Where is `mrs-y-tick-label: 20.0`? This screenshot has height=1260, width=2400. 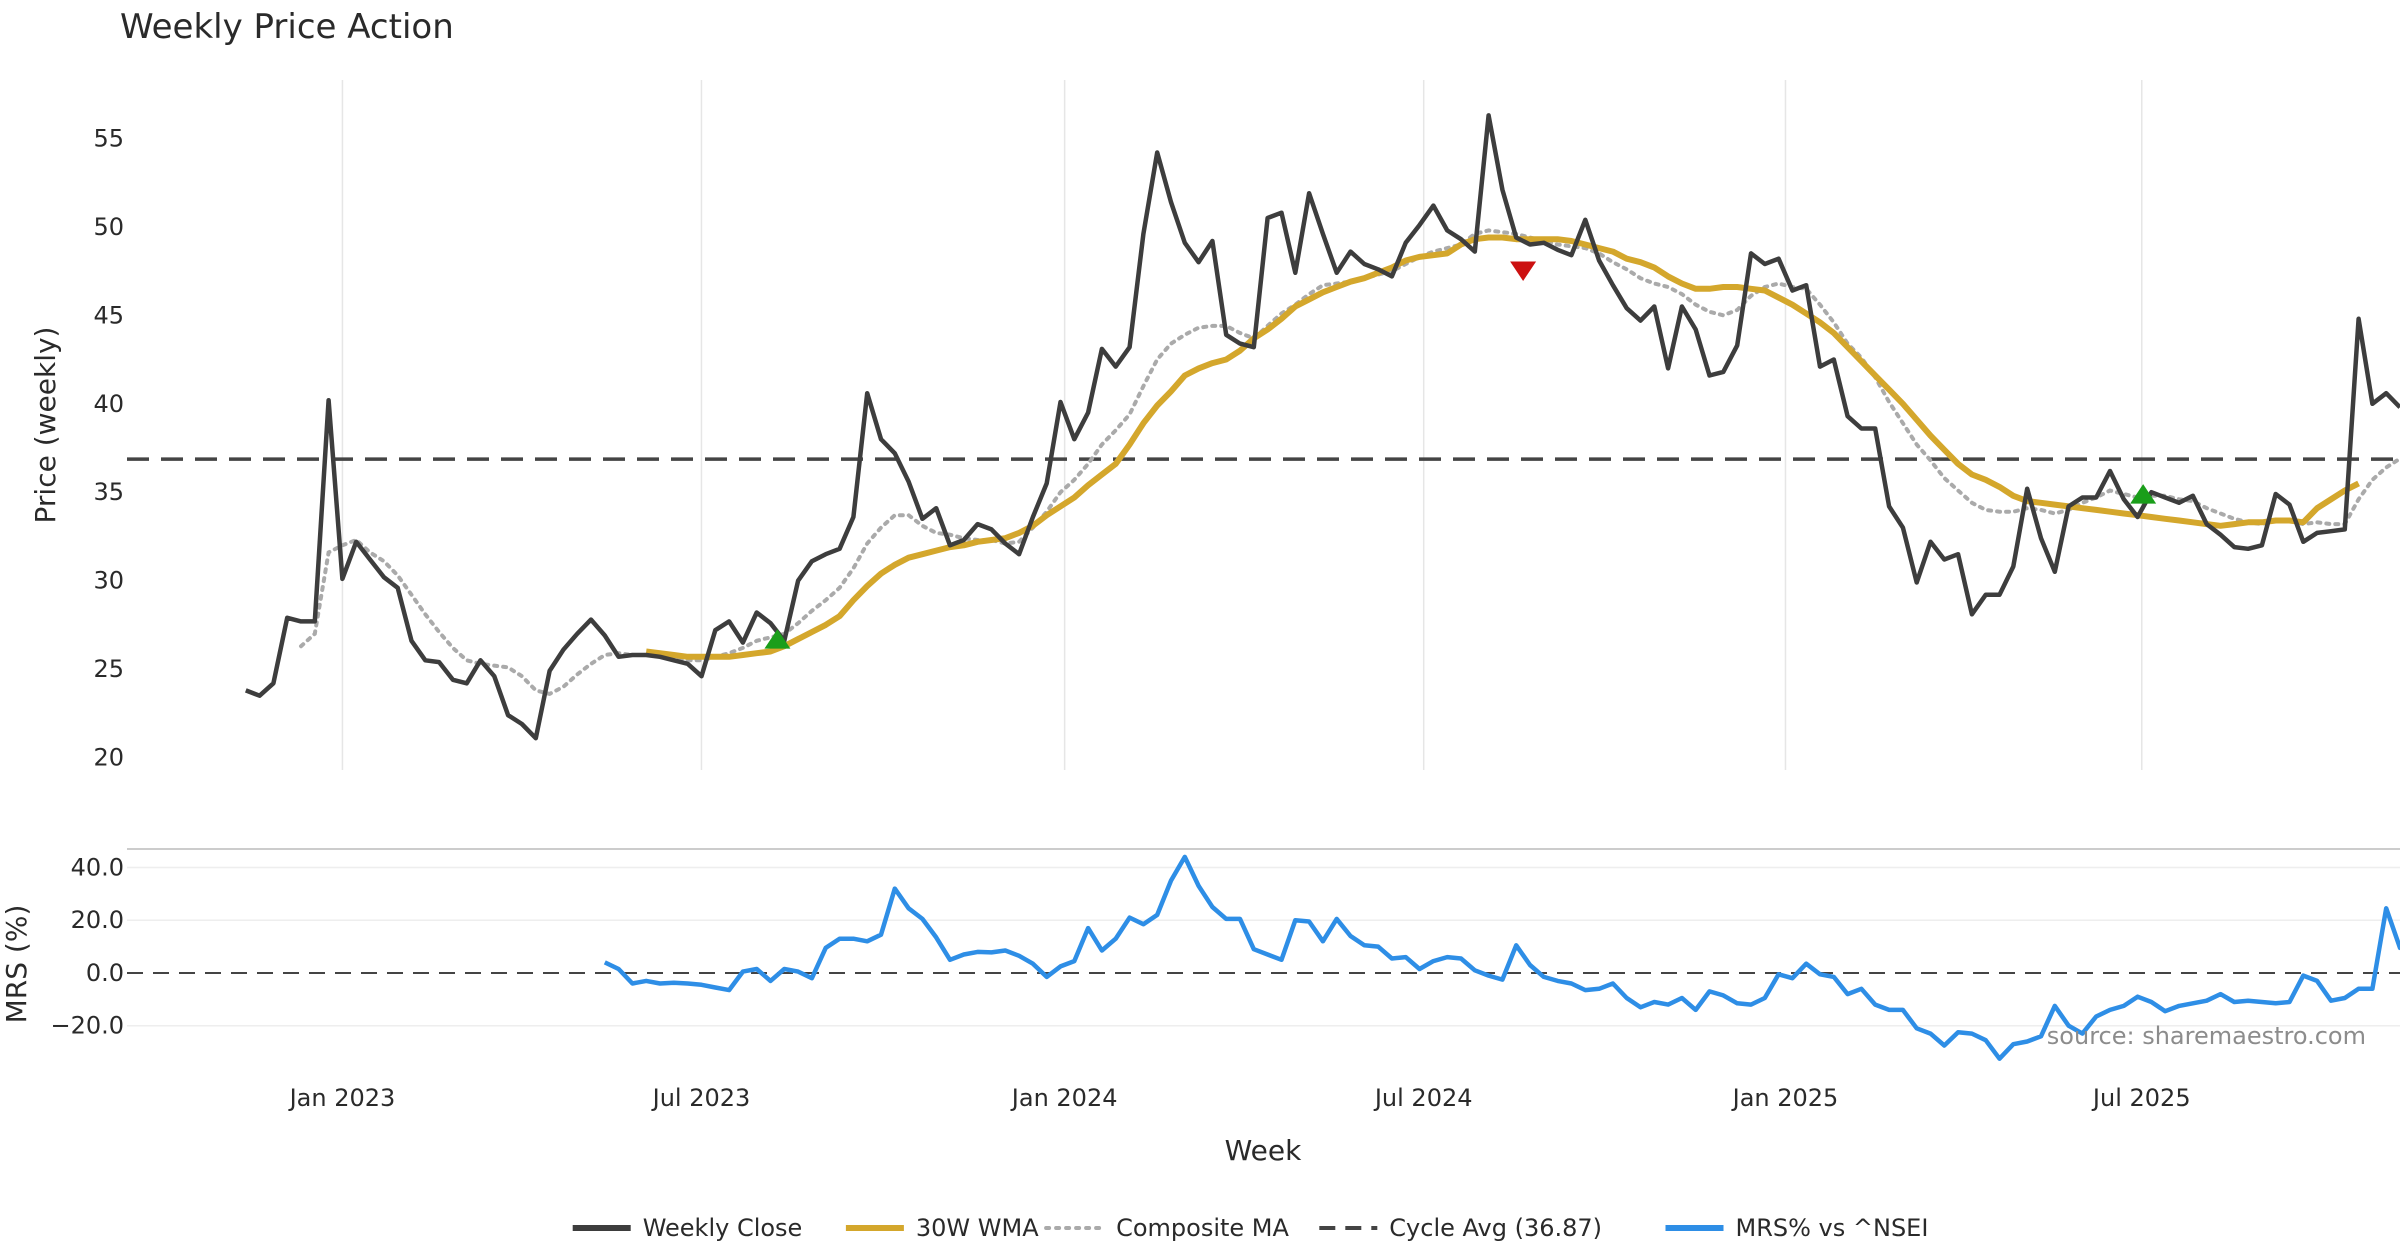 mrs-y-tick-label: 20.0 is located at coordinates (97, 920).